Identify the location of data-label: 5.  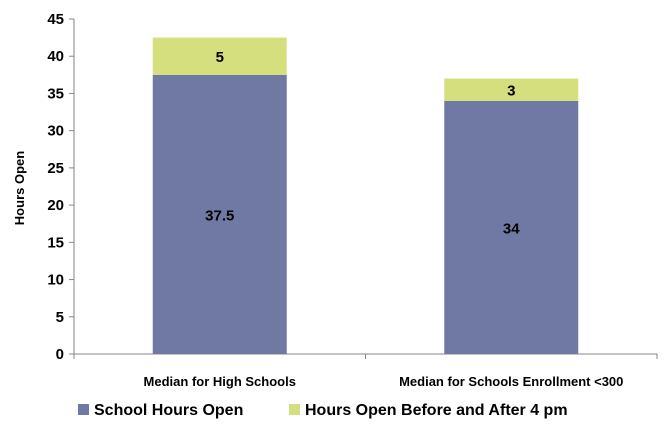
(220, 57).